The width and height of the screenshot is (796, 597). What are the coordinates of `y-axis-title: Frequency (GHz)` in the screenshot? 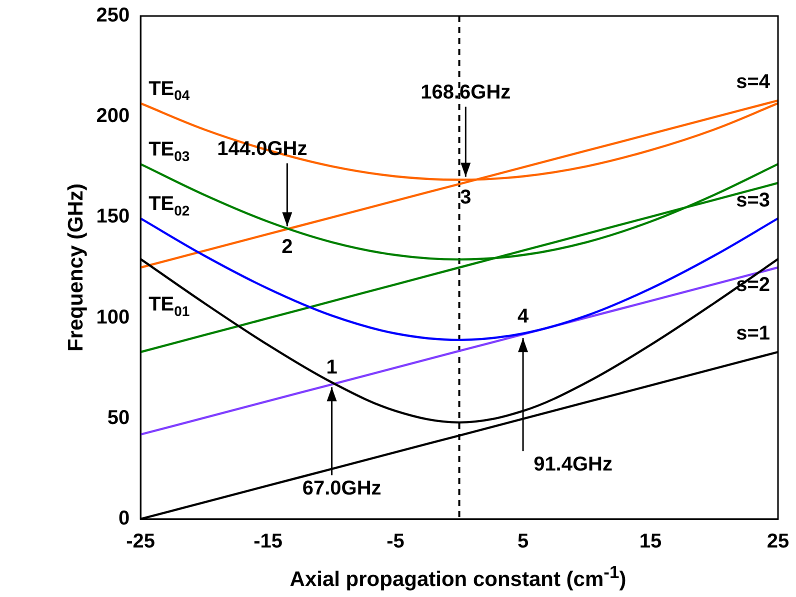 It's located at (76, 267).